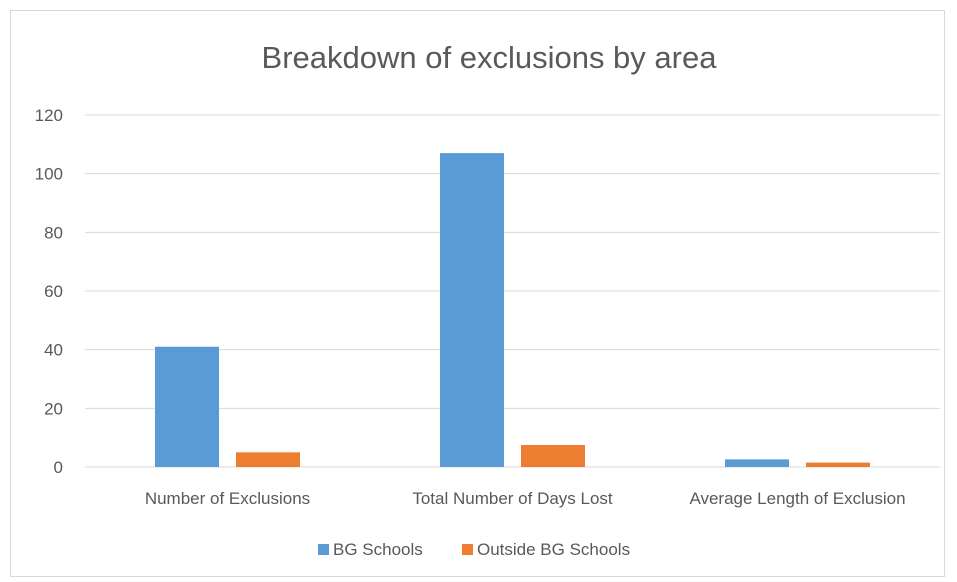 The width and height of the screenshot is (957, 582). Describe the element at coordinates (49, 174) in the screenshot. I see `y-tick-label: 100` at that location.